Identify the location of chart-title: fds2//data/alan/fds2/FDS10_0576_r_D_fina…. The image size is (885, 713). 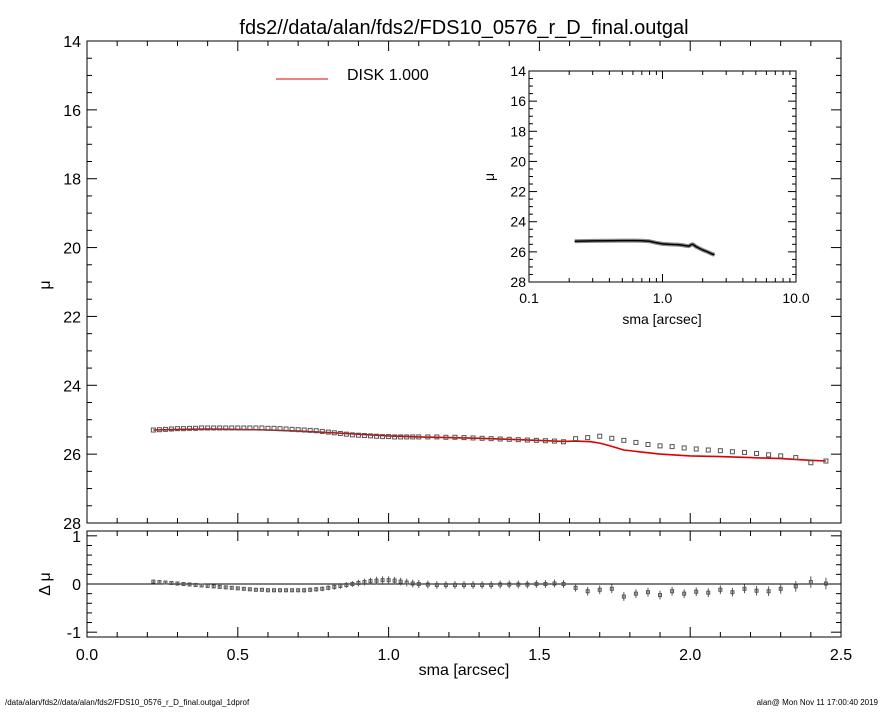
(463, 28).